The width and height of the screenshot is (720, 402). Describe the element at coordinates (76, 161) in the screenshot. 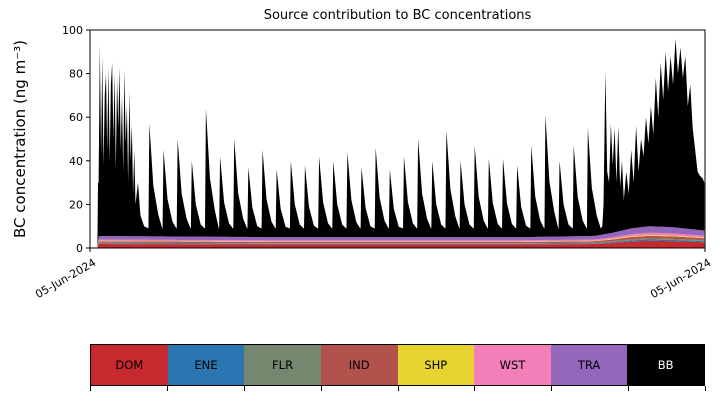

I see `y-tick-label: 40` at that location.